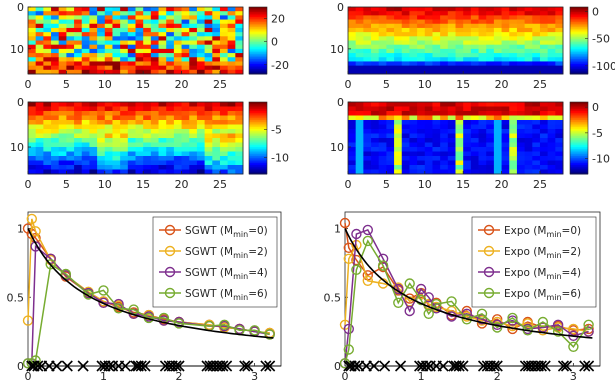 This screenshot has width=615, height=385. I want to click on x-tick-label: 0, so click(28, 376).